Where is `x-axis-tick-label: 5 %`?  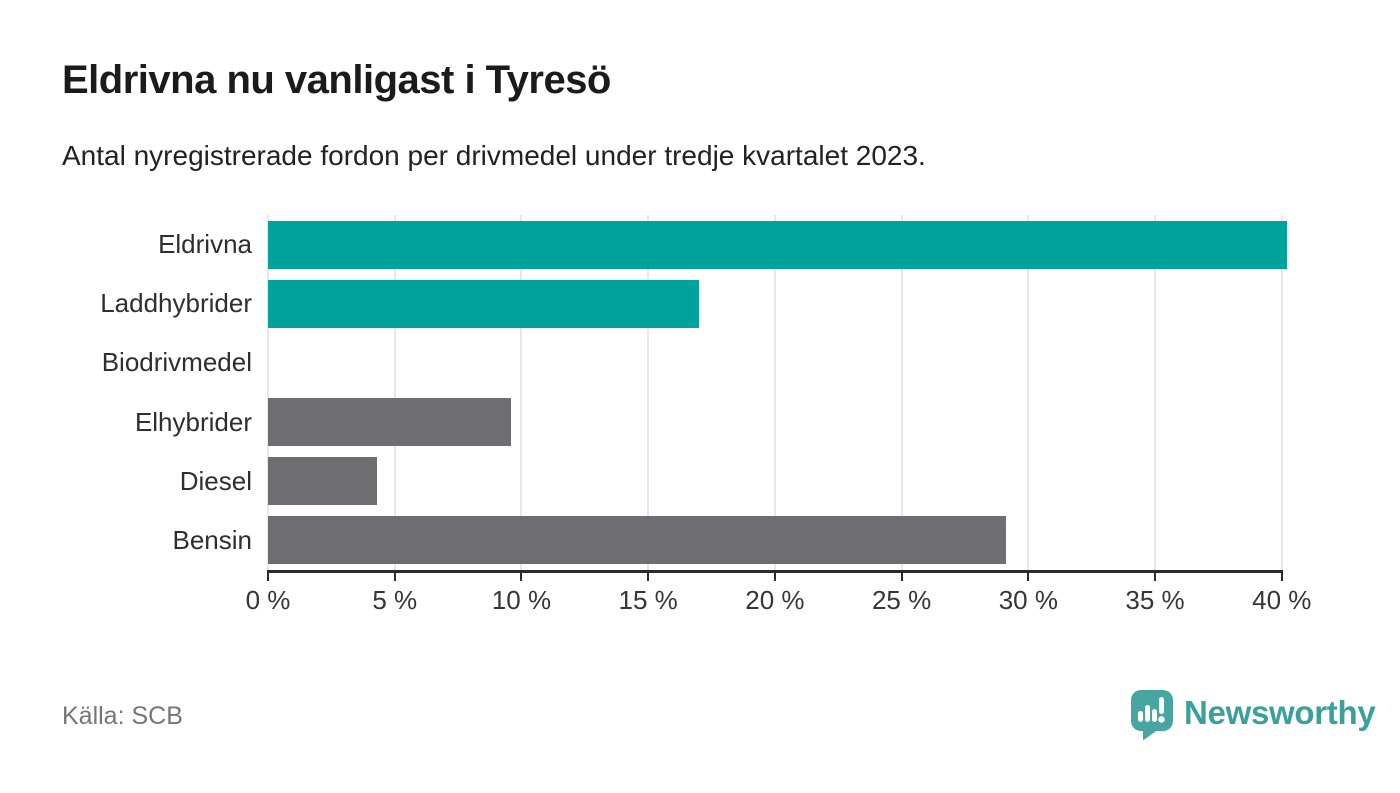 x-axis-tick-label: 5 % is located at coordinates (395, 600).